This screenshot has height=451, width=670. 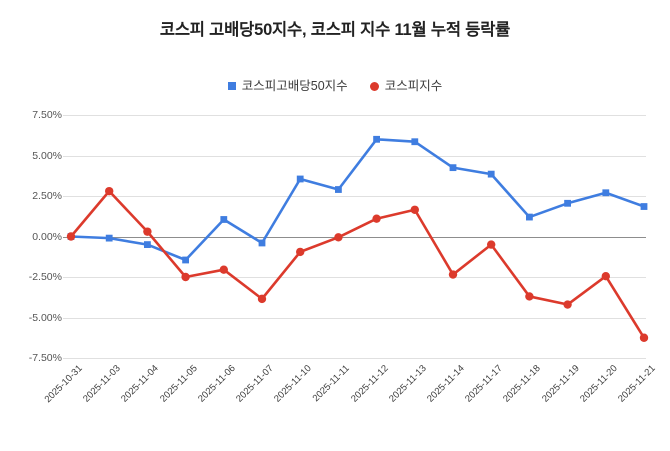 What do you see at coordinates (294, 86) in the screenshot?
I see `legend-label: 코스피고배당50지수` at bounding box center [294, 86].